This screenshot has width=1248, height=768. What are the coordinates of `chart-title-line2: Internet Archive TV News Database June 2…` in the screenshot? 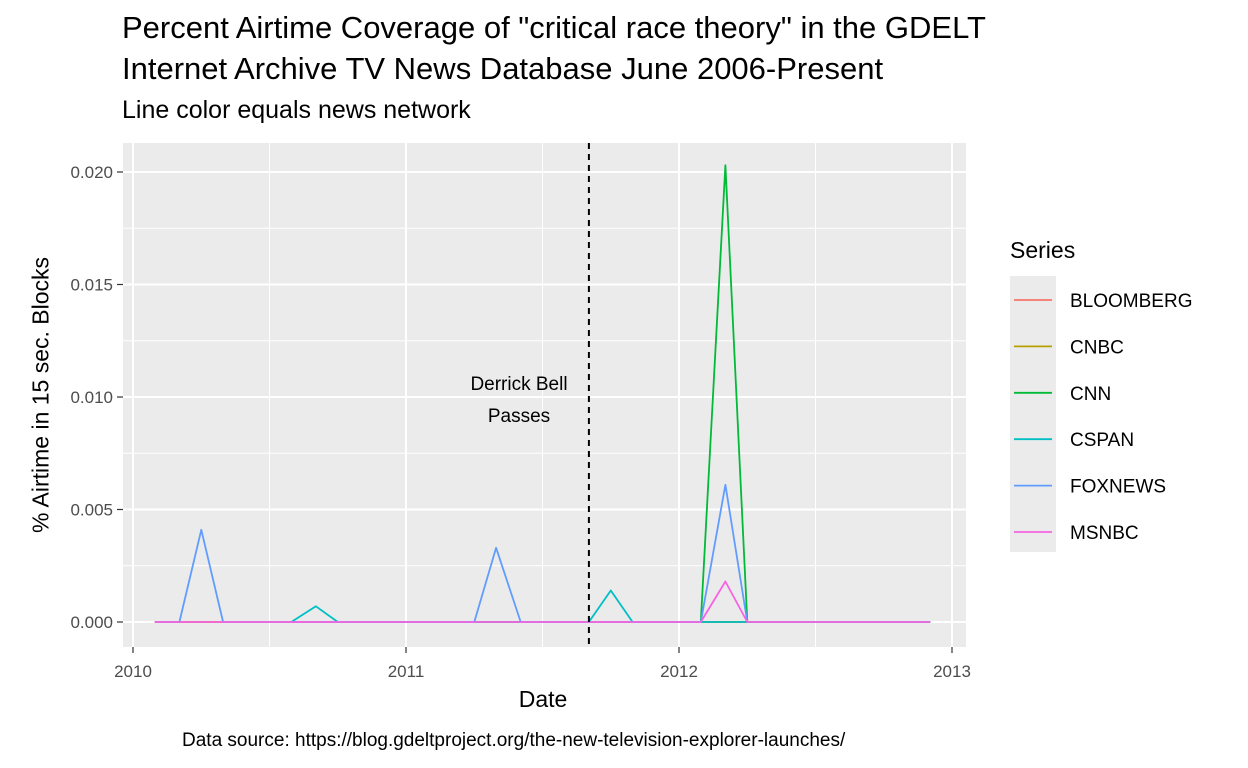 It's located at (503, 68).